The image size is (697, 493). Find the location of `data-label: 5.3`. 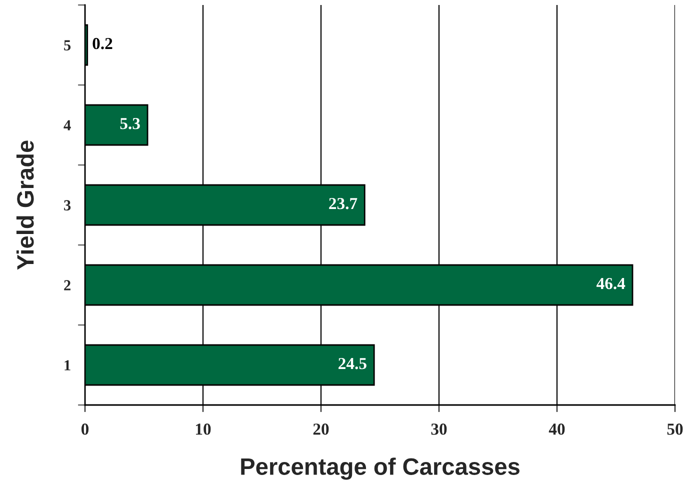

data-label: 5.3 is located at coordinates (130, 124).